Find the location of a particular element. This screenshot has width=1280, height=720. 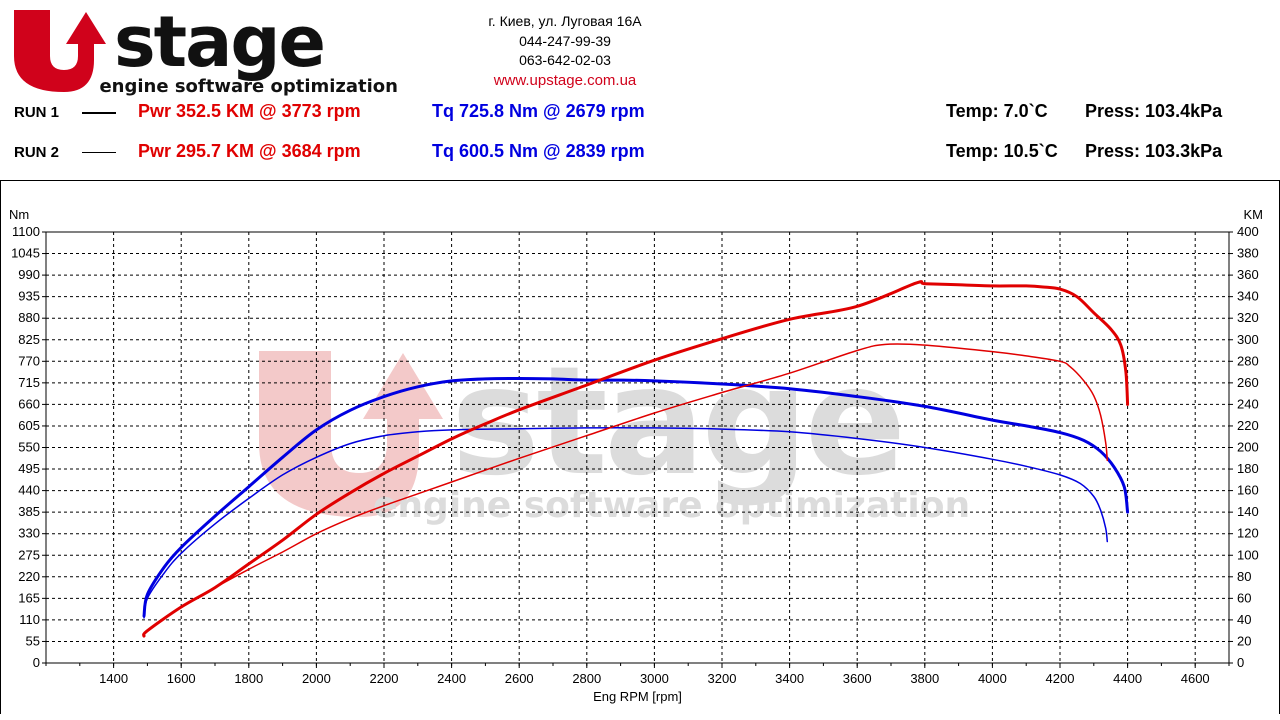

y-right-tick-label: 200 is located at coordinates (1248, 447).